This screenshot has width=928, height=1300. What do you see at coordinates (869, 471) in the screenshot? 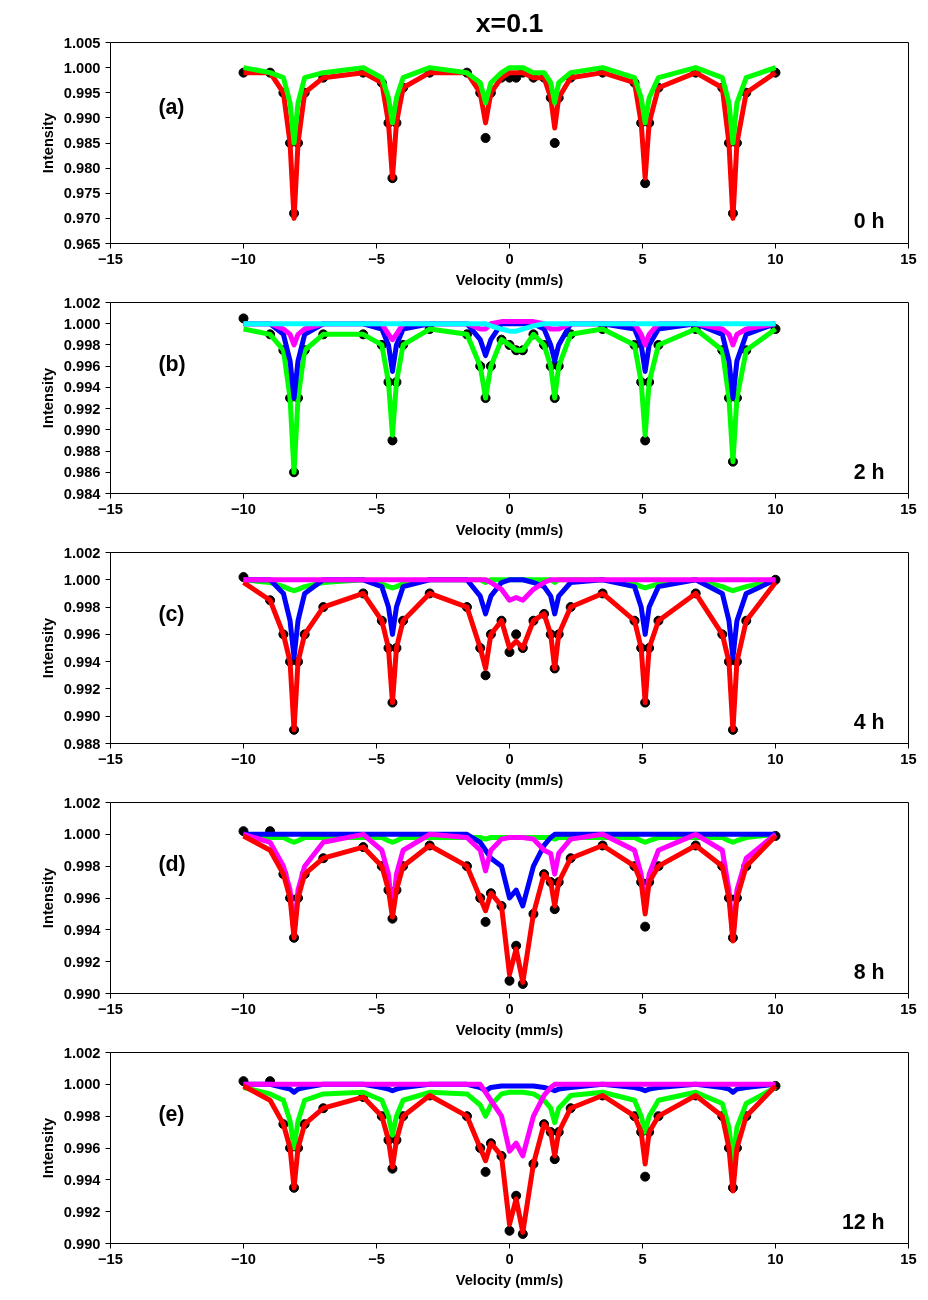
I see `annotation: 2 h` at bounding box center [869, 471].